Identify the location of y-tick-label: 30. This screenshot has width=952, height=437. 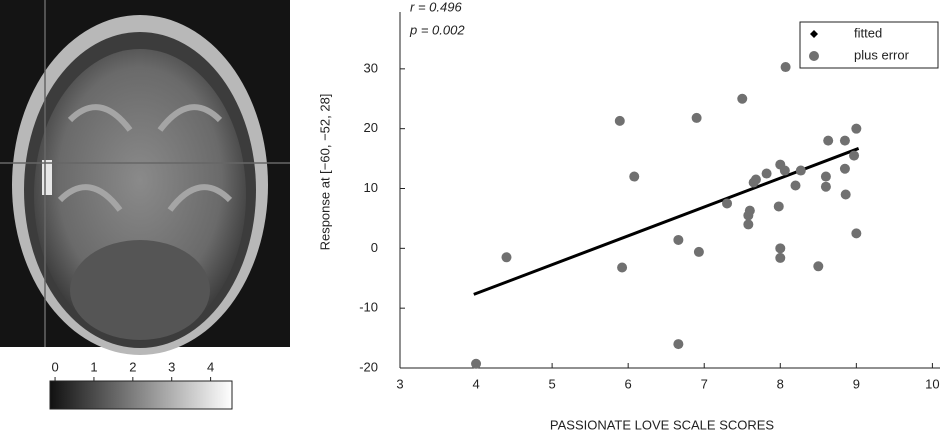
(371, 67).